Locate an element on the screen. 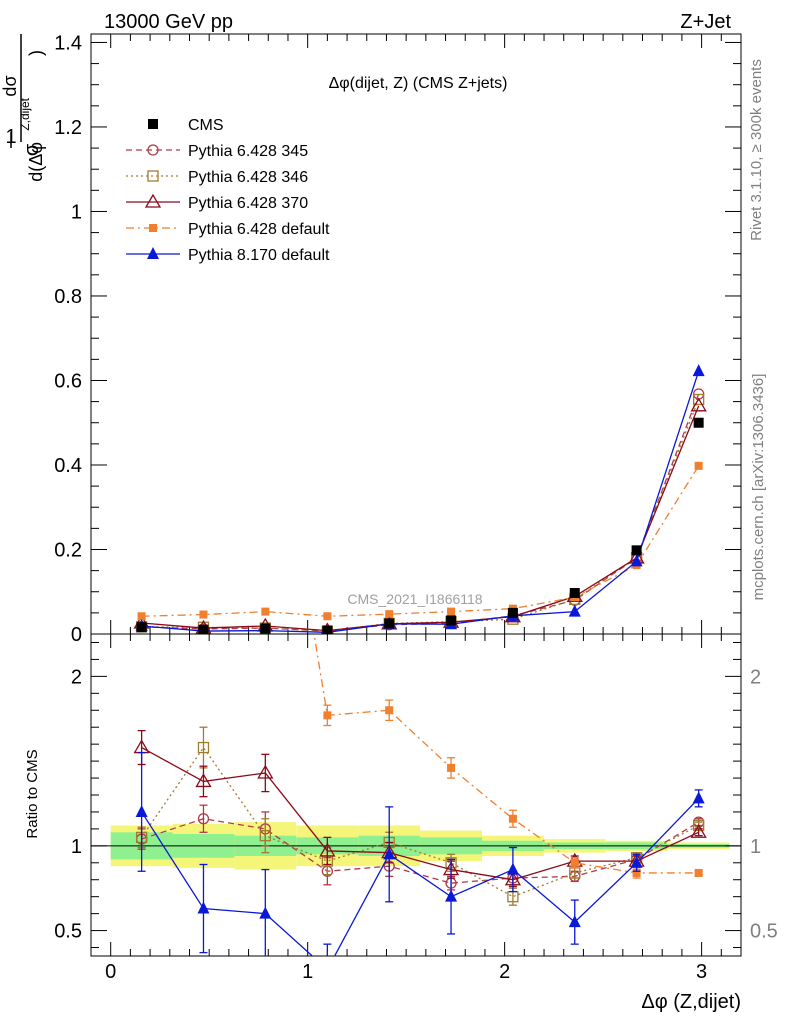  ratio-y-tick-label: 2 is located at coordinates (76, 677).